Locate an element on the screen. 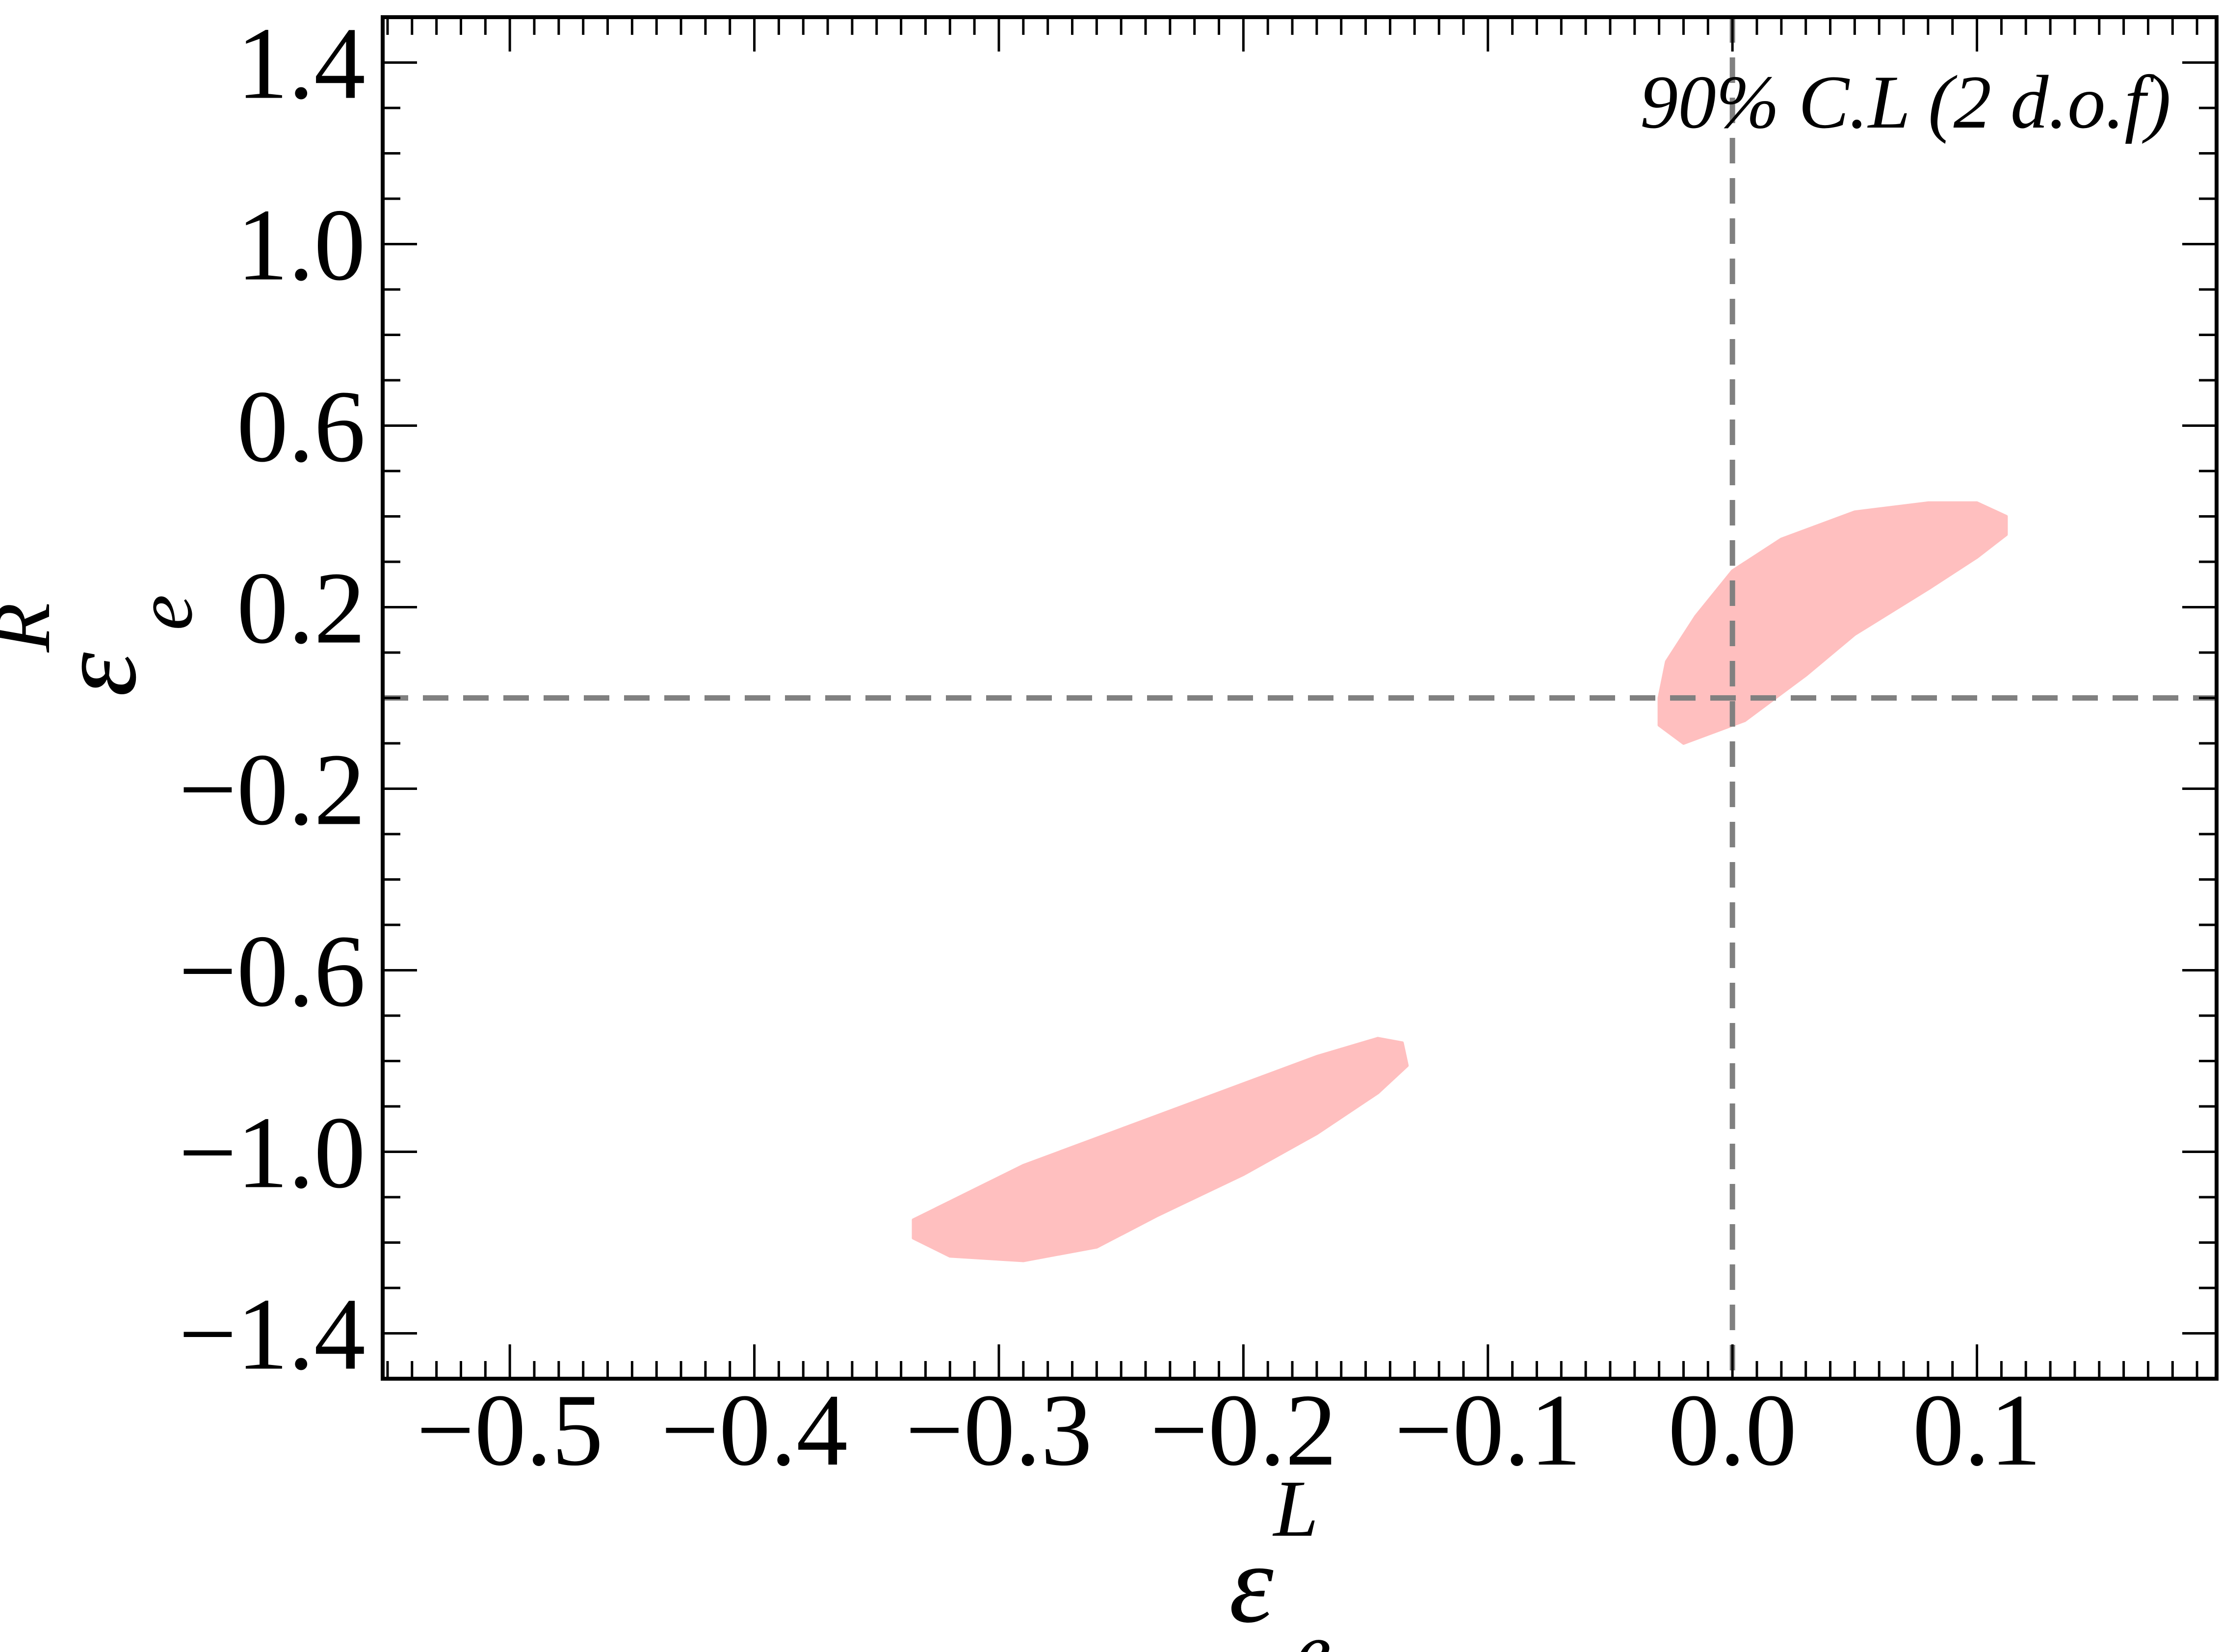  y-tick-label: 1.4 is located at coordinates (301, 64).